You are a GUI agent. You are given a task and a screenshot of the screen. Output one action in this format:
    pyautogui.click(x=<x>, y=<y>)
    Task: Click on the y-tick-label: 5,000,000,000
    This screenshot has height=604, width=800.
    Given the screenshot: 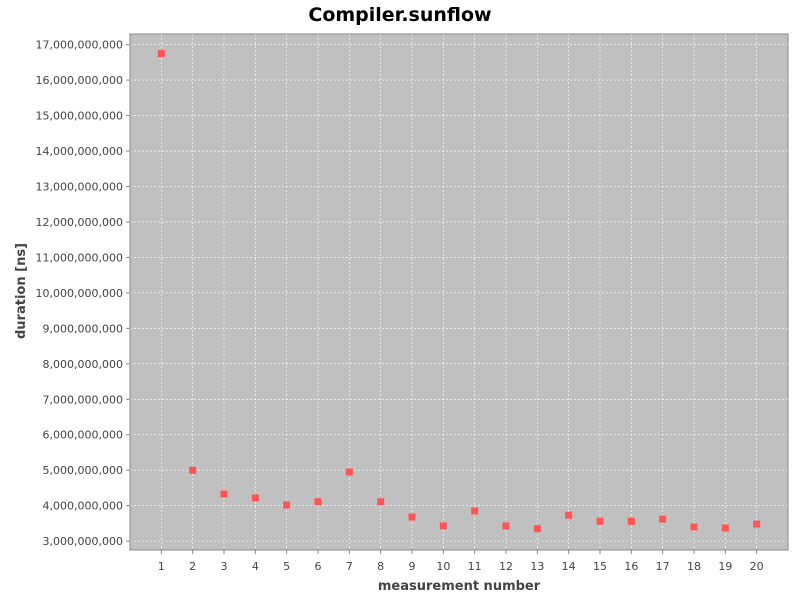 What is the action you would take?
    pyautogui.click(x=83, y=470)
    